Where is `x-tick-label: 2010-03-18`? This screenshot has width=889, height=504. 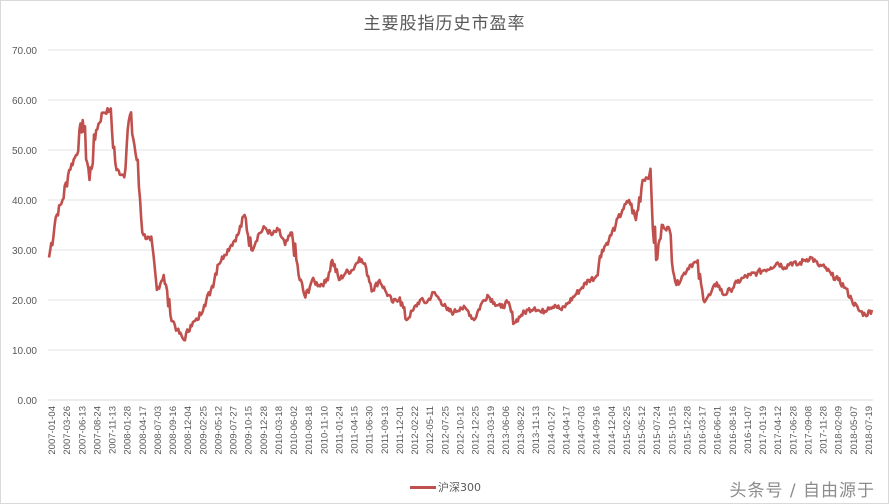 x-tick-label: 2010-03-18 is located at coordinates (279, 430).